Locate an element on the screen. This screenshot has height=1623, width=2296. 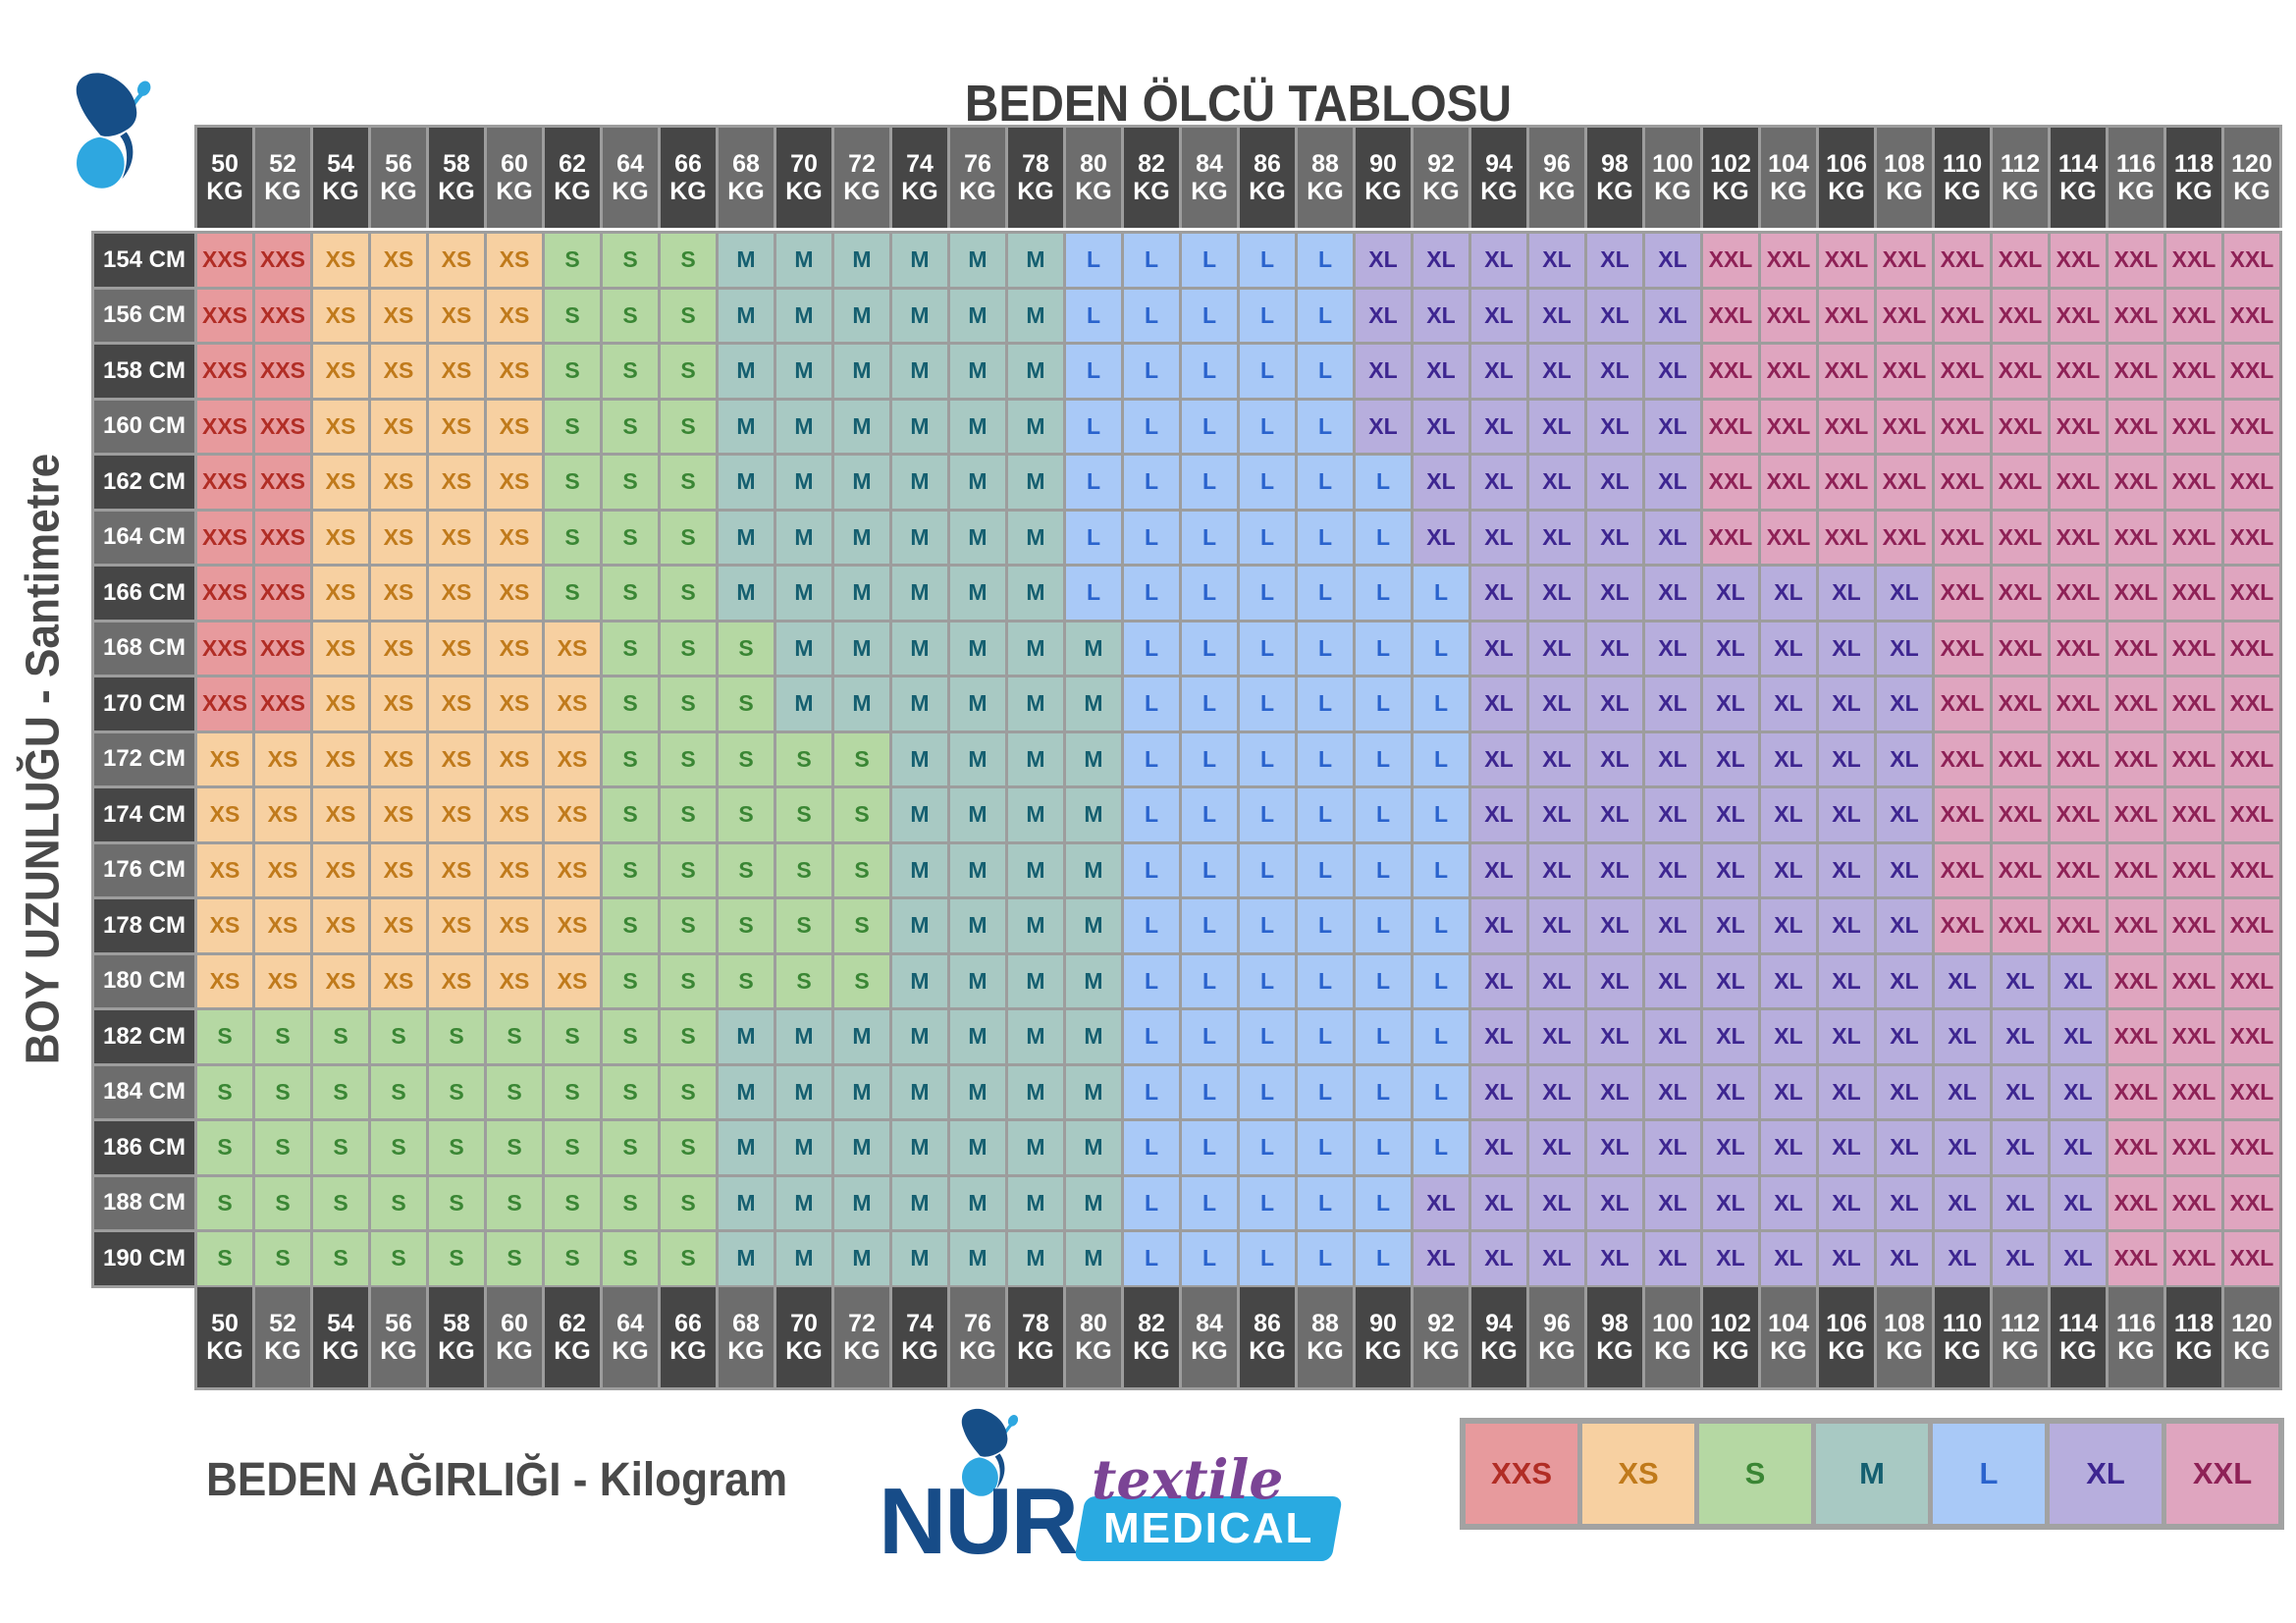
logo-tagline-text: textile is located at coordinates (1188, 1479).